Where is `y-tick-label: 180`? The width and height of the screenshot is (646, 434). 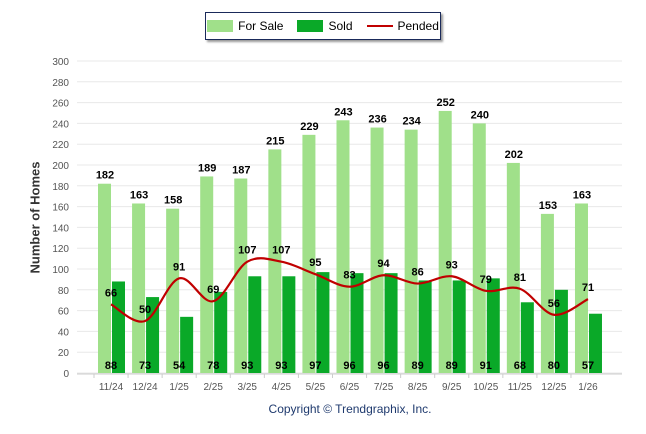 y-tick-label: 180 is located at coordinates (60, 187).